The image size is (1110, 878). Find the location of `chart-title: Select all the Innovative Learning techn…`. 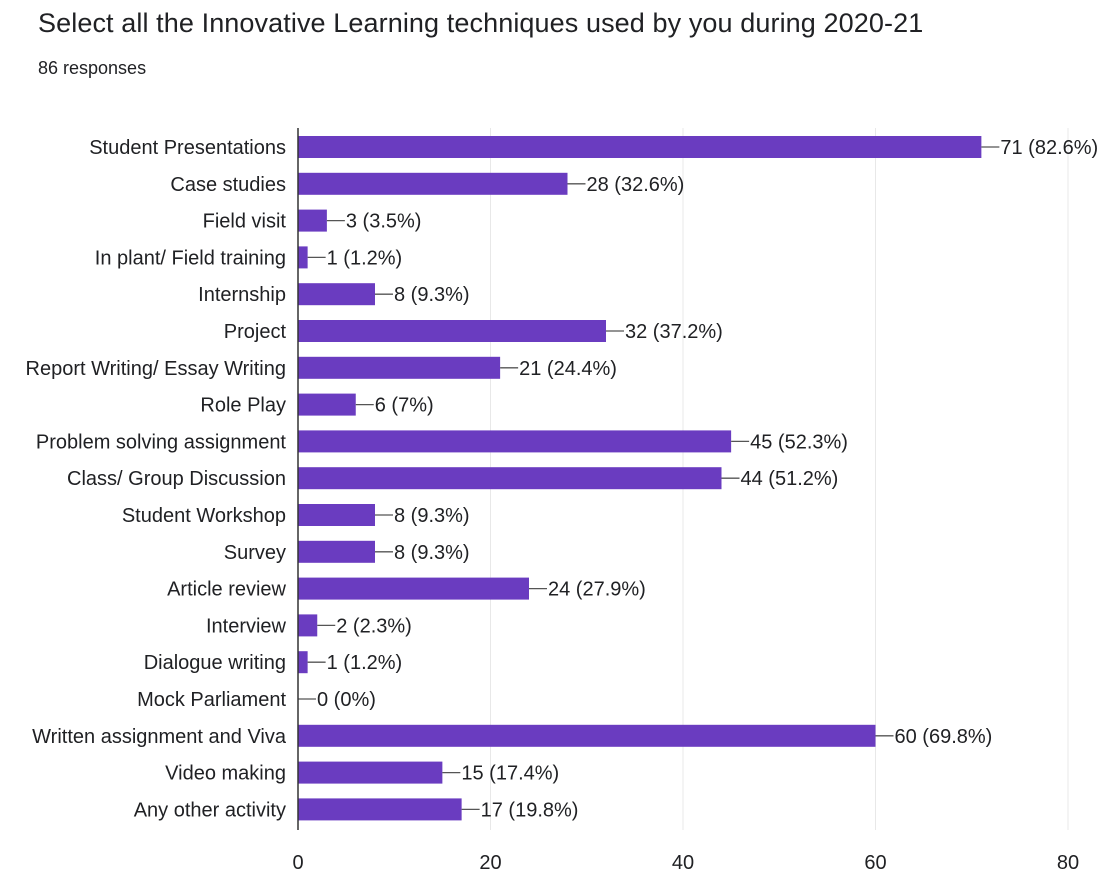

chart-title: Select all the Innovative Learning techn… is located at coordinates (481, 23).